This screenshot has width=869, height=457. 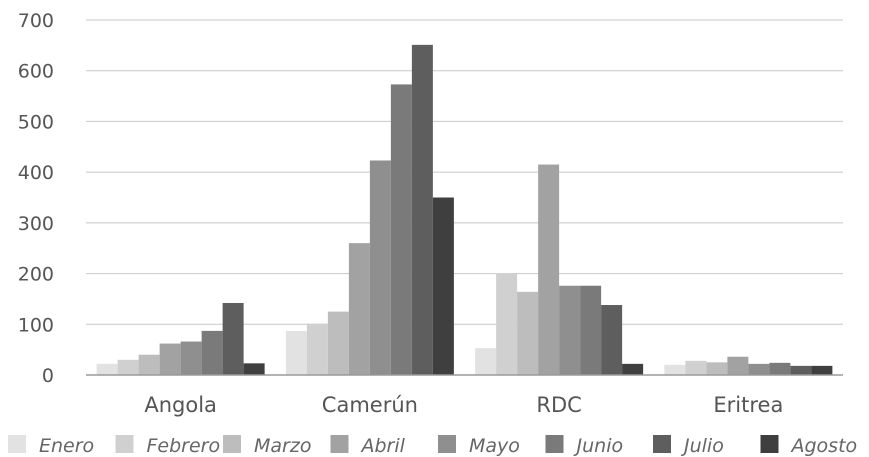 I want to click on y-tick-label: 0, so click(x=48, y=376).